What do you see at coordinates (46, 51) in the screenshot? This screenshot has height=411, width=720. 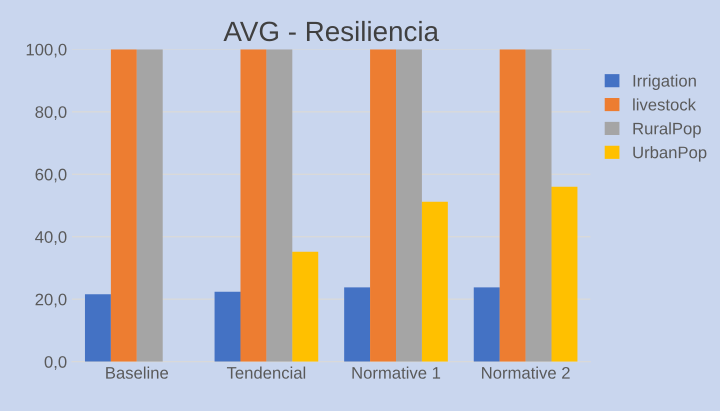 I see `y-tick-label: 100,0` at bounding box center [46, 51].